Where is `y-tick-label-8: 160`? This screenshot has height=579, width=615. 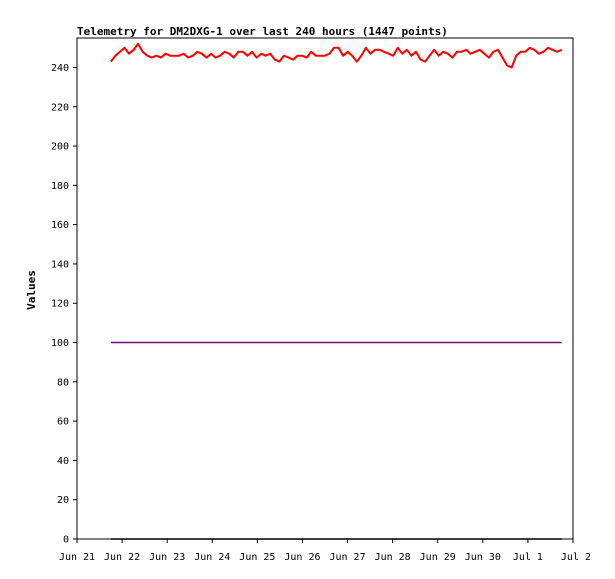 y-tick-label-8: 160 is located at coordinates (60, 225).